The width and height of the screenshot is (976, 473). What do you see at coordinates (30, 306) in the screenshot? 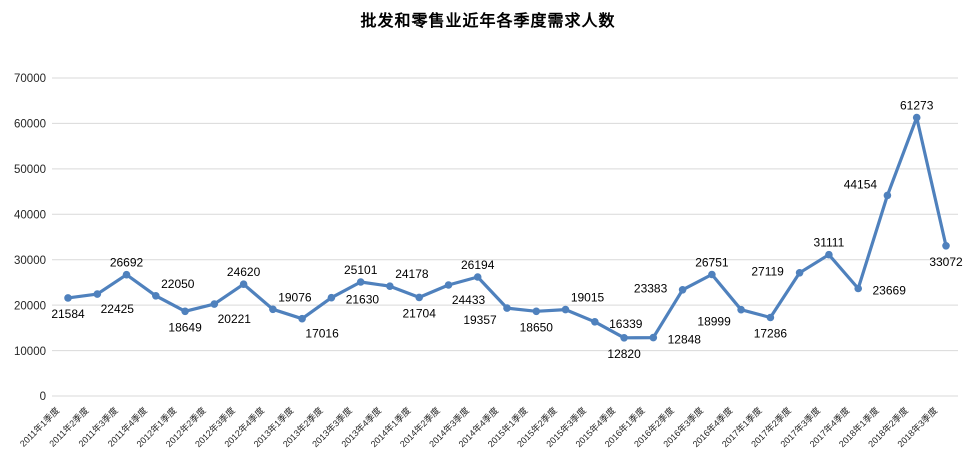
I see `y-tick-label: 20000` at bounding box center [30, 306].